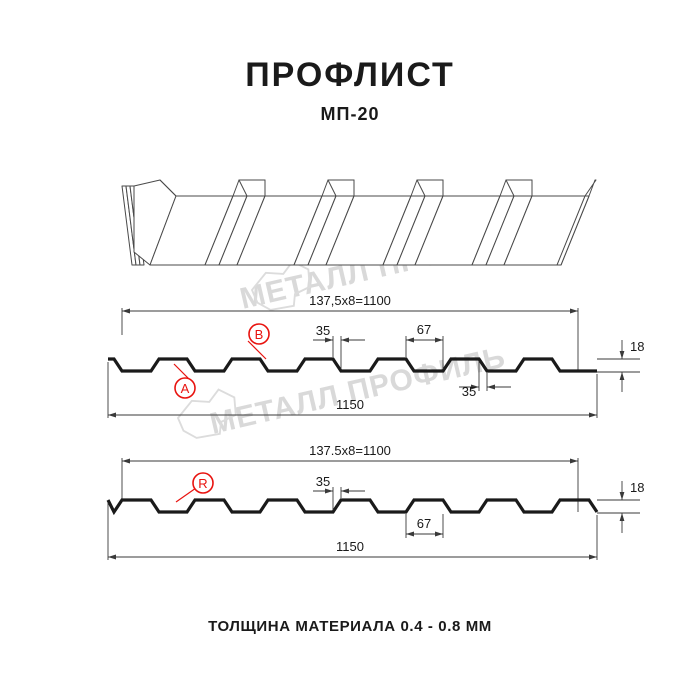 This screenshot has height=700, width=700. What do you see at coordinates (339, 352) in the screenshot?
I see `dimension-crest-35-a` at bounding box center [339, 352].